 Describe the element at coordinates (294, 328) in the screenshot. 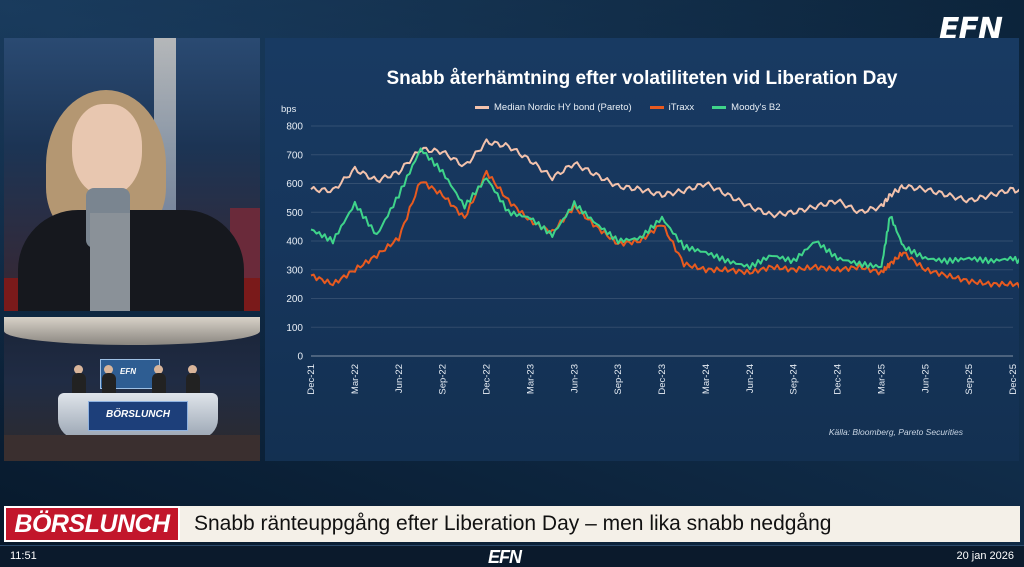

I see `y-tick-label: 100` at that location.